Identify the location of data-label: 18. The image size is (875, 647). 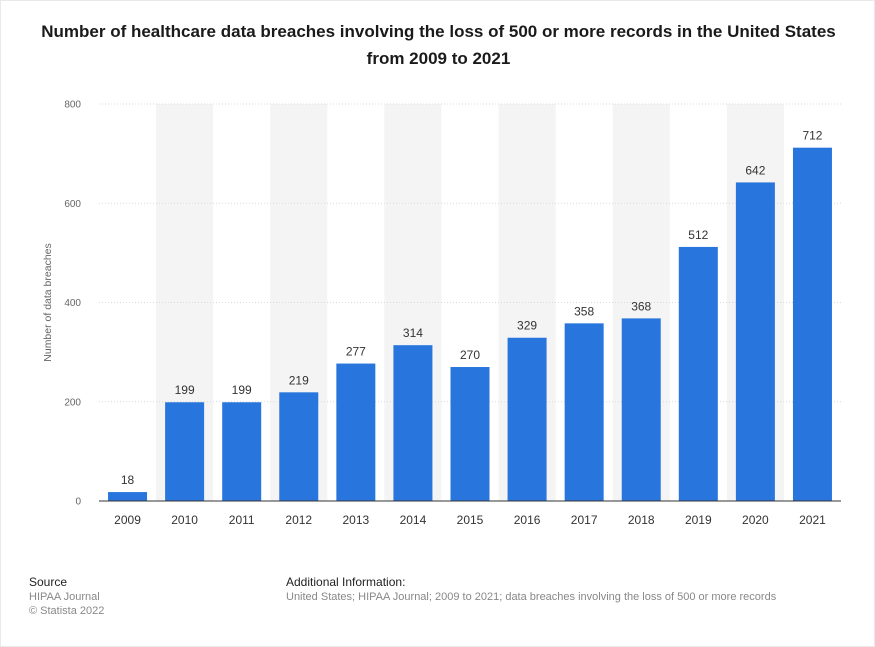
(128, 480).